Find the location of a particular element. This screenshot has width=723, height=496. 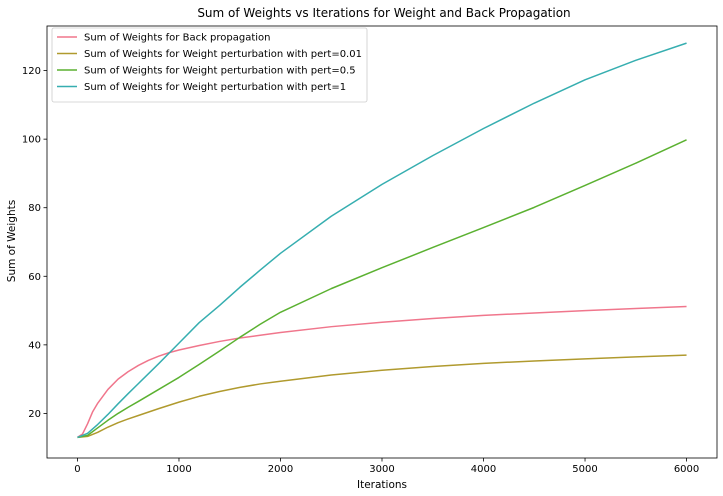

x-tick-label: 6000 is located at coordinates (686, 469).